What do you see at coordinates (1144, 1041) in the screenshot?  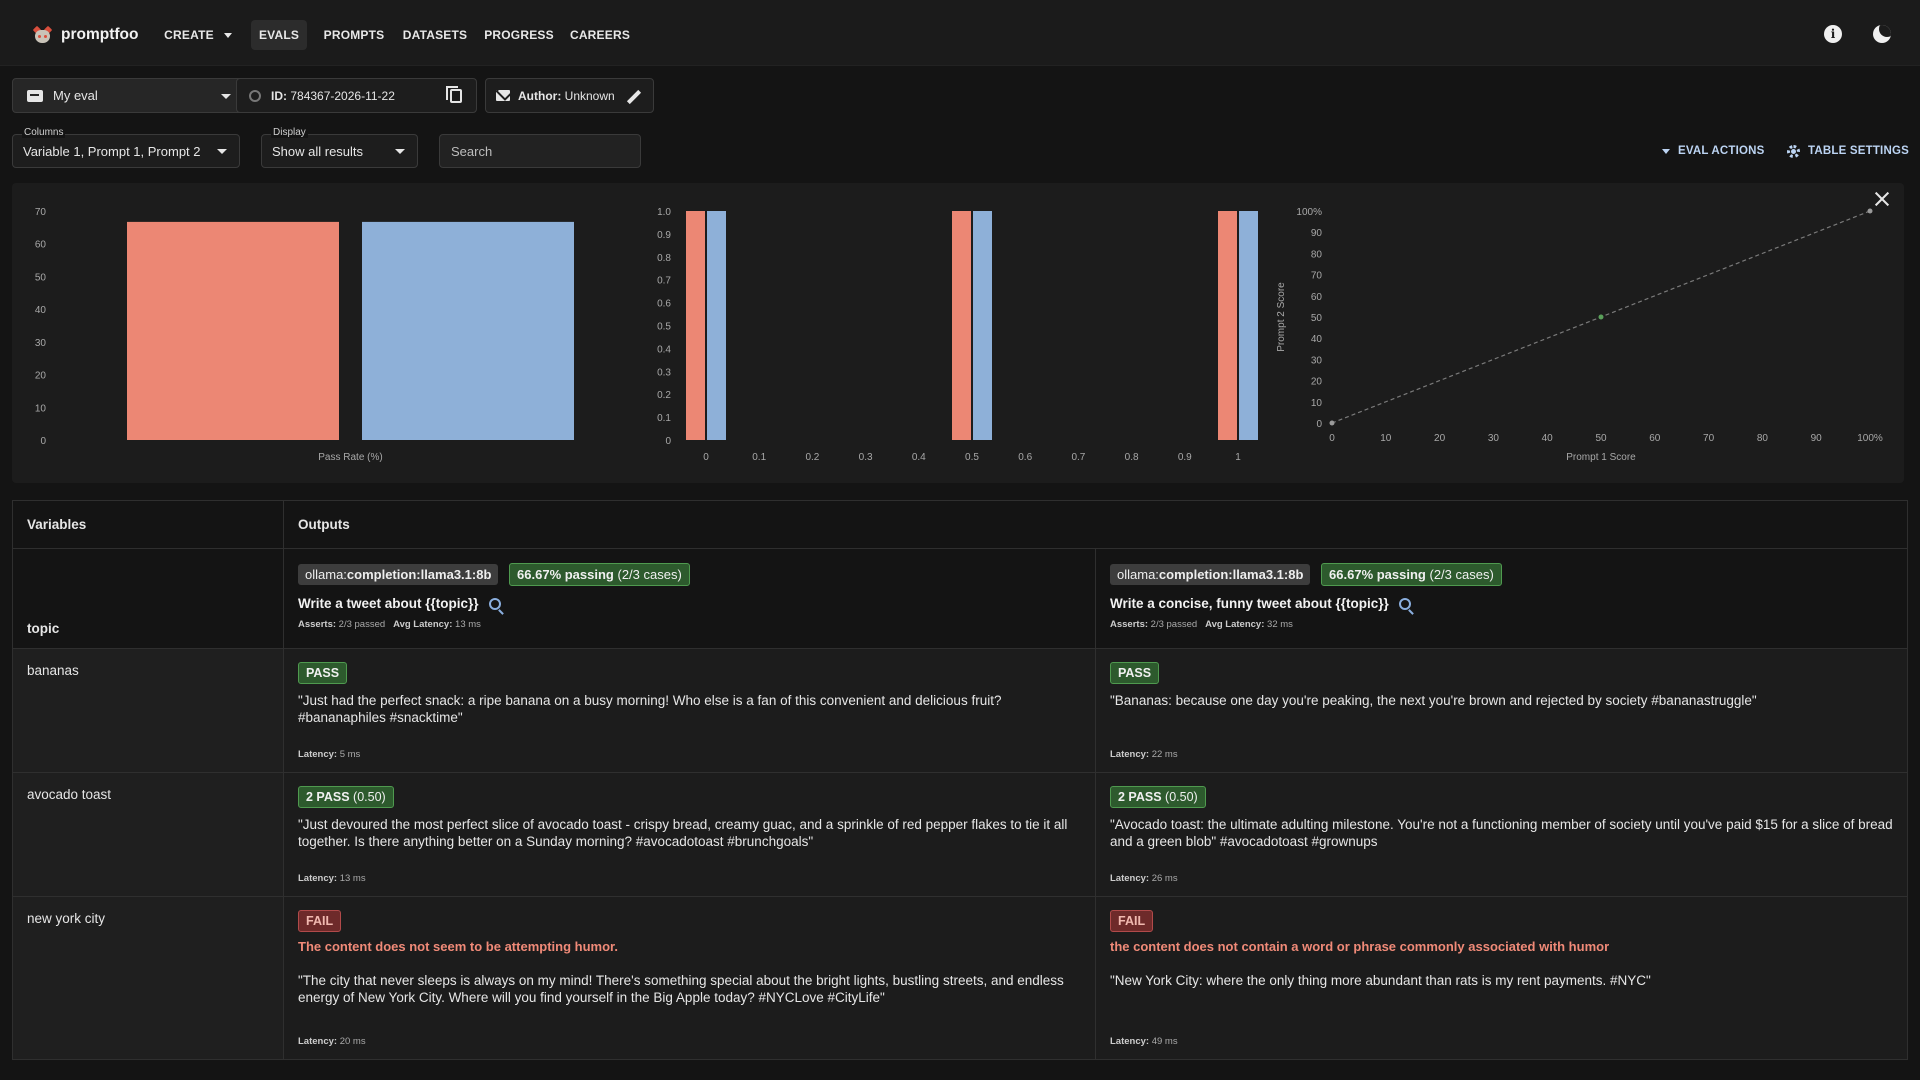 I see `latency: Latency: 49 ms` at bounding box center [1144, 1041].